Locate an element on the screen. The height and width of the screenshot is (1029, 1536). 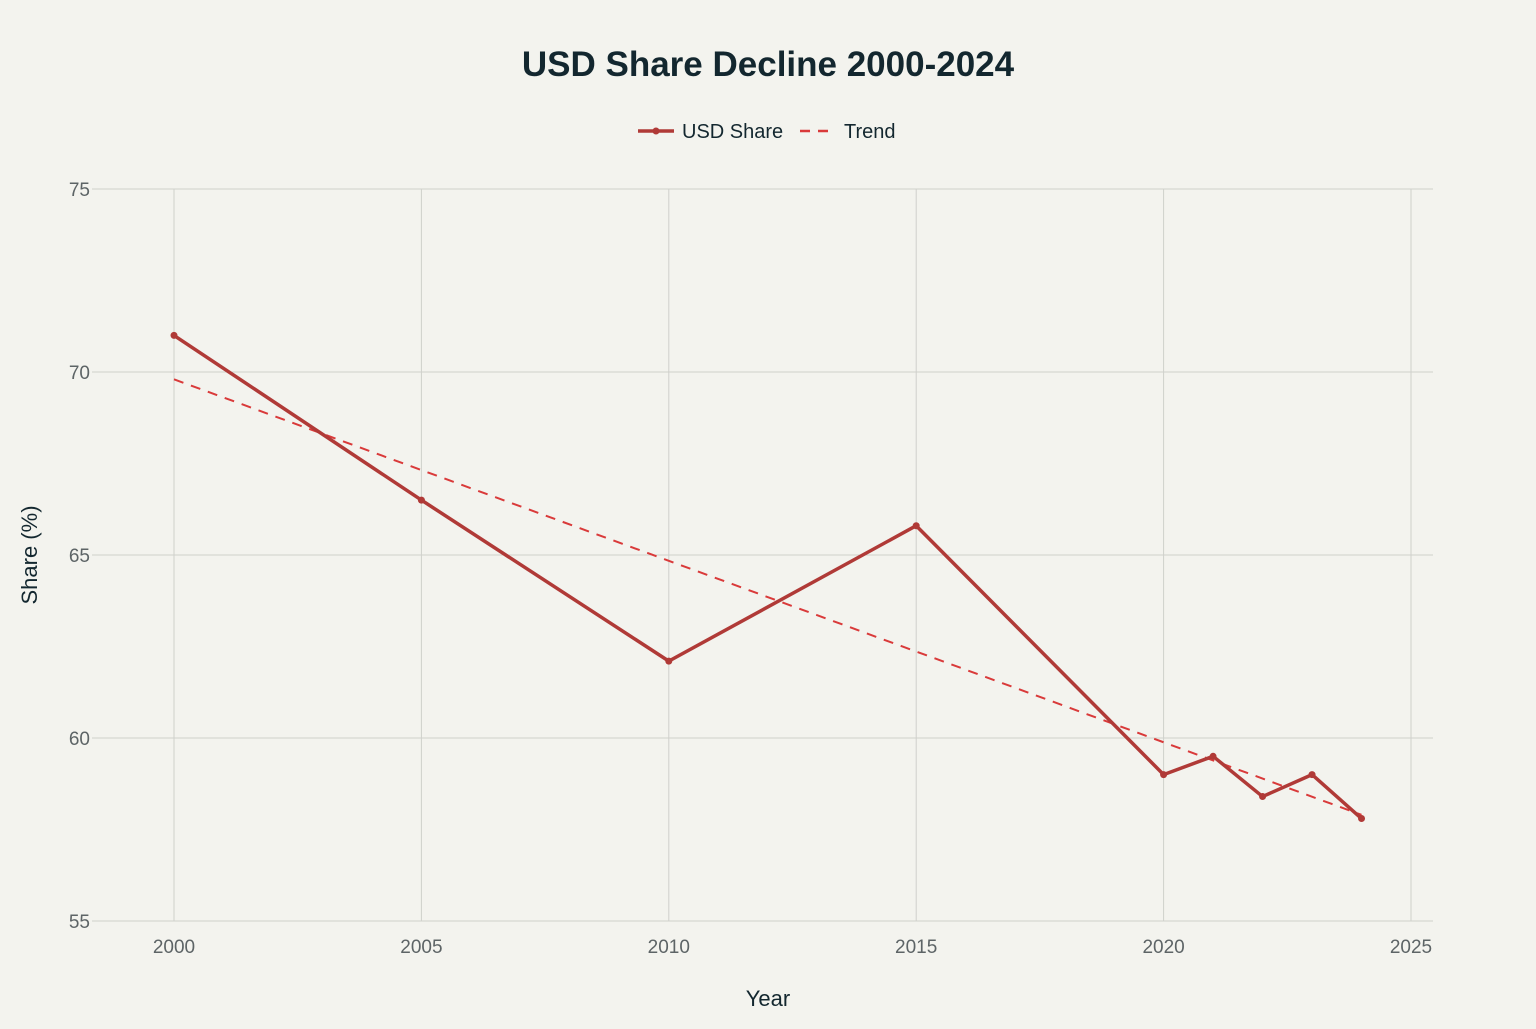
x-tick-label: 2015 is located at coordinates (916, 947).